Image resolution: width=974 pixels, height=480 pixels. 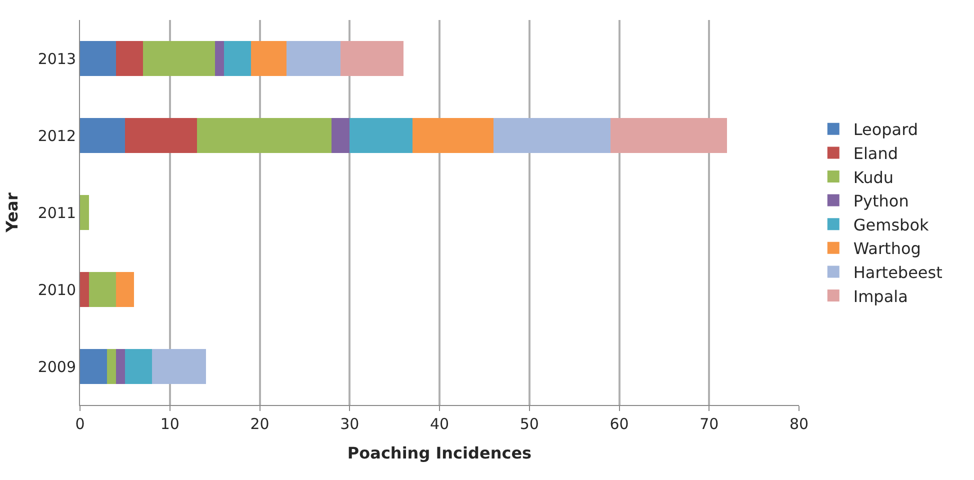 What do you see at coordinates (80, 424) in the screenshot?
I see `x-tick-label: 0` at bounding box center [80, 424].